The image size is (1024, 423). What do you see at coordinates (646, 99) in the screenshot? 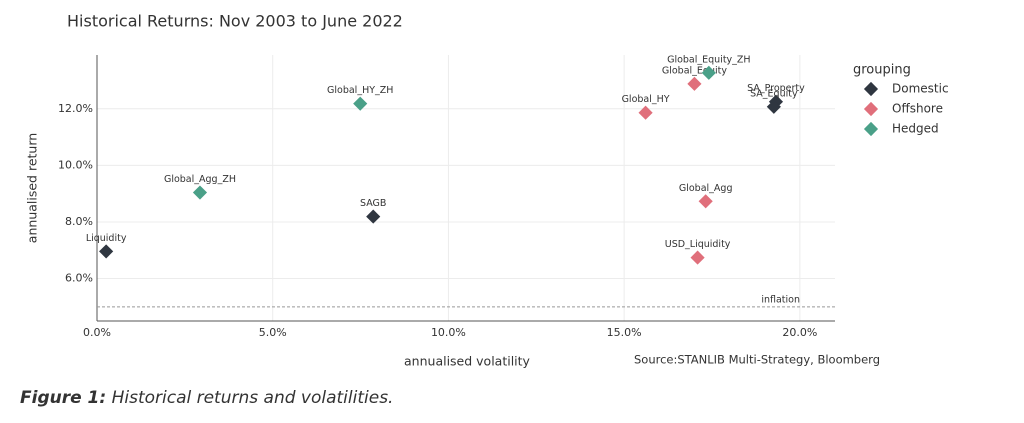
I see `point-label: Global_HY` at bounding box center [646, 99].